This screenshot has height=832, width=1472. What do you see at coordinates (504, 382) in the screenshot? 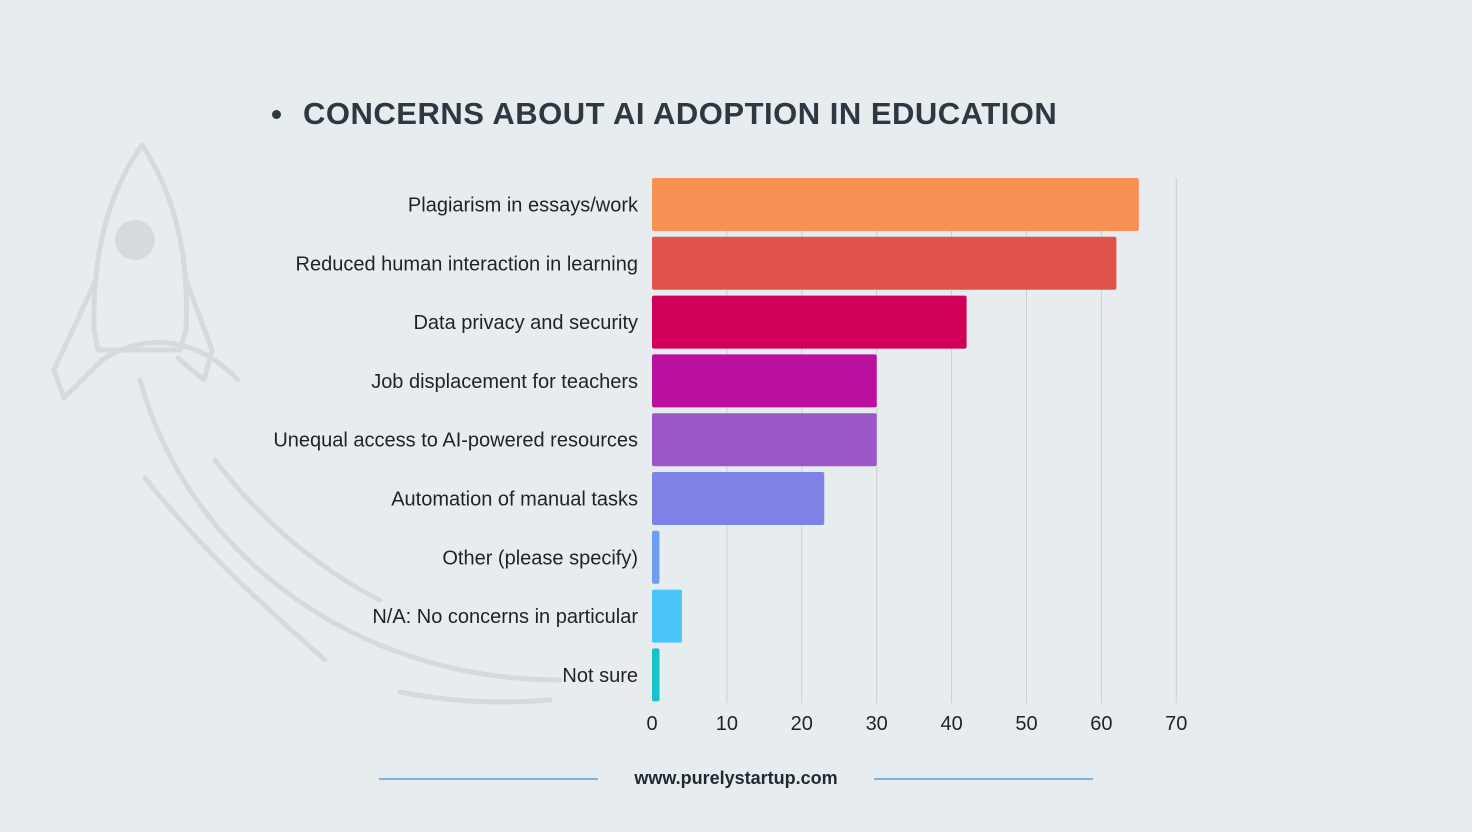
I see `category-label: Job displacement for teachers` at bounding box center [504, 382].